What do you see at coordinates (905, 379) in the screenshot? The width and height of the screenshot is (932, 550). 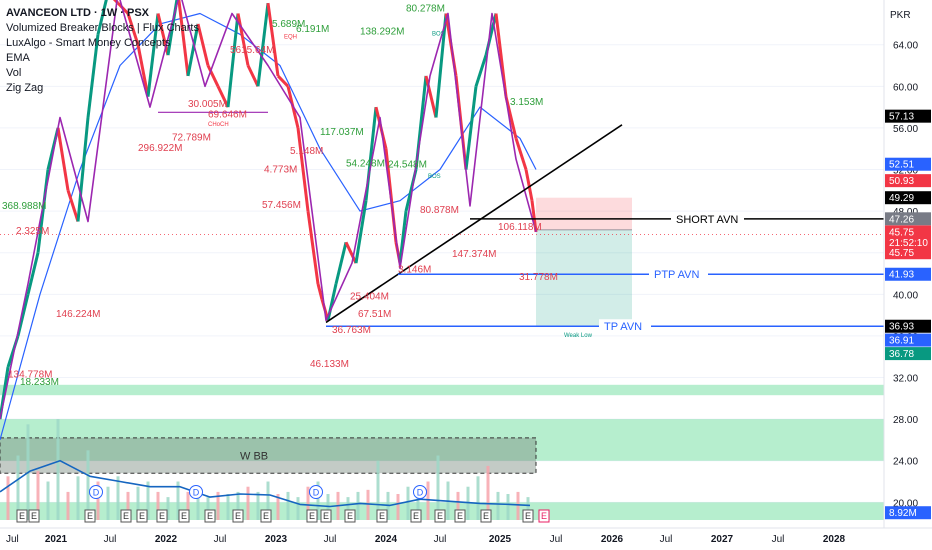 I see `y-tick-label: 32.00` at bounding box center [905, 379].